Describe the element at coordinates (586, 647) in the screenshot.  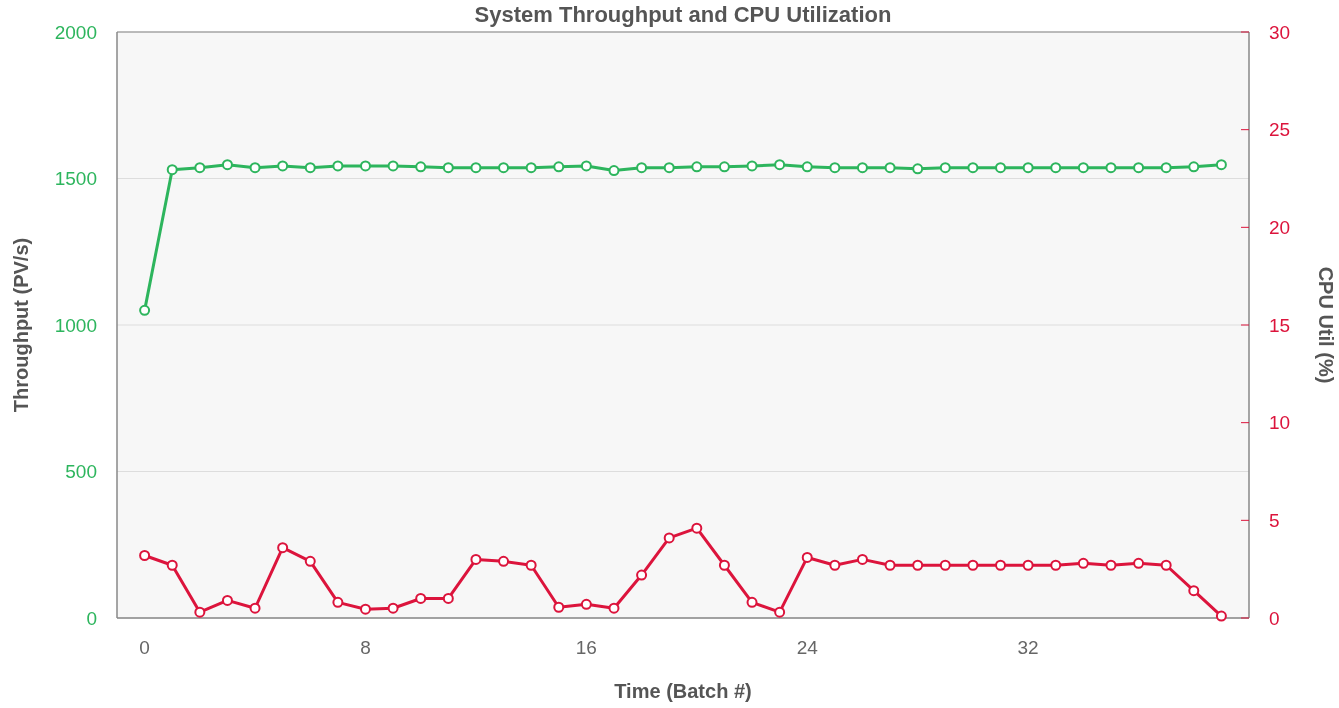
I see `x-tick-label: 16` at that location.